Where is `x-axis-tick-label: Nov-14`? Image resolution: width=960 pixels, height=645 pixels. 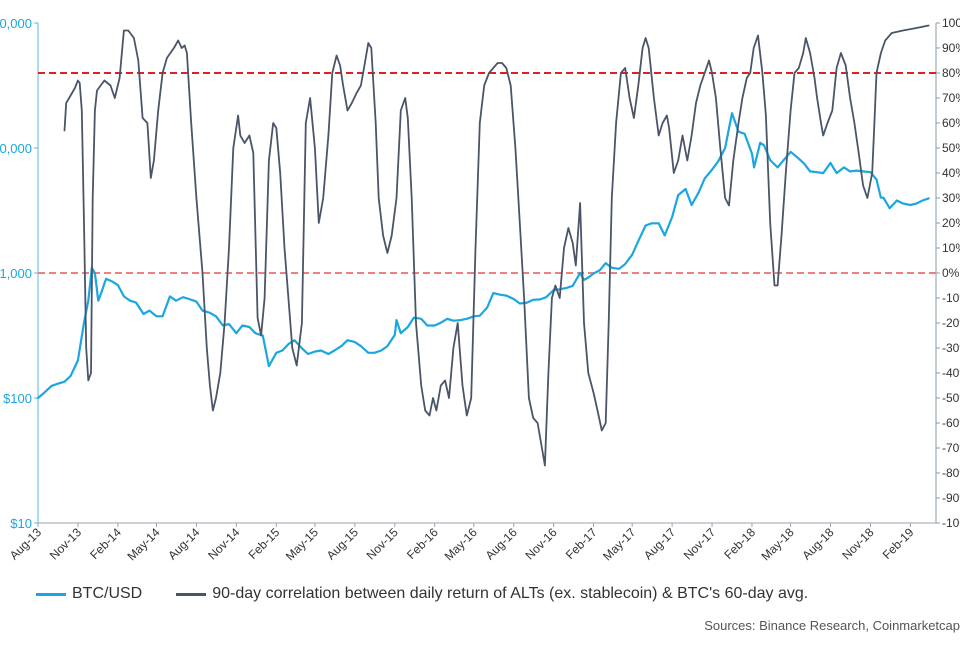 x-axis-tick-label: Nov-14 is located at coordinates (223, 543).